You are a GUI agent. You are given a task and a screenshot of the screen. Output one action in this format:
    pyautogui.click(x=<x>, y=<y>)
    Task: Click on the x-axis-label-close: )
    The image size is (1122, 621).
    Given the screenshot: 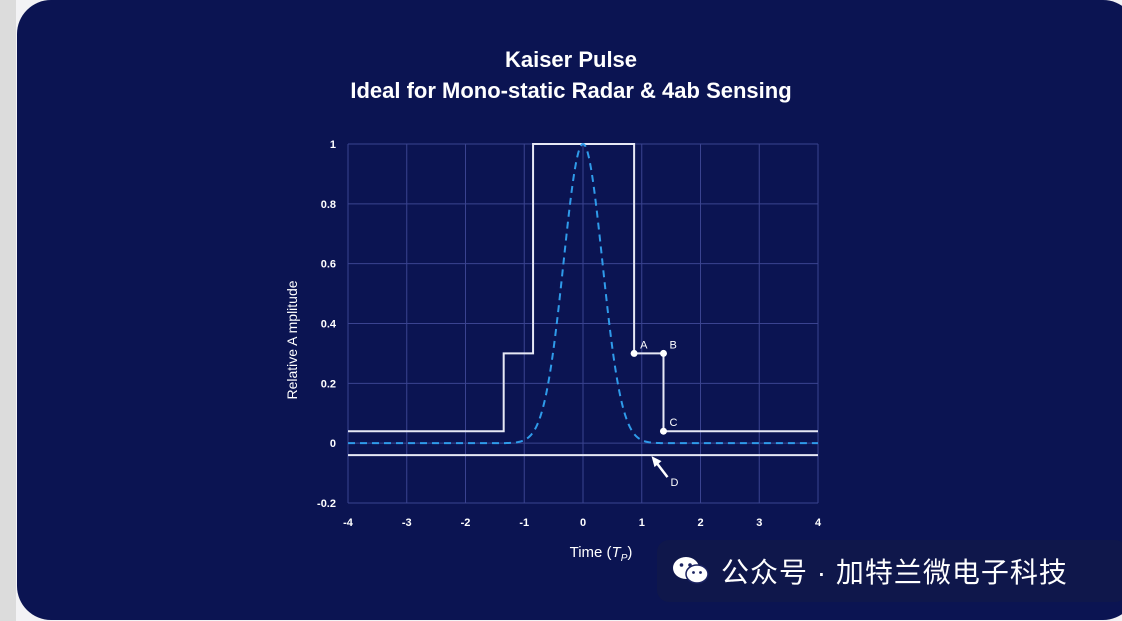 What is the action you would take?
    pyautogui.click(x=629, y=552)
    